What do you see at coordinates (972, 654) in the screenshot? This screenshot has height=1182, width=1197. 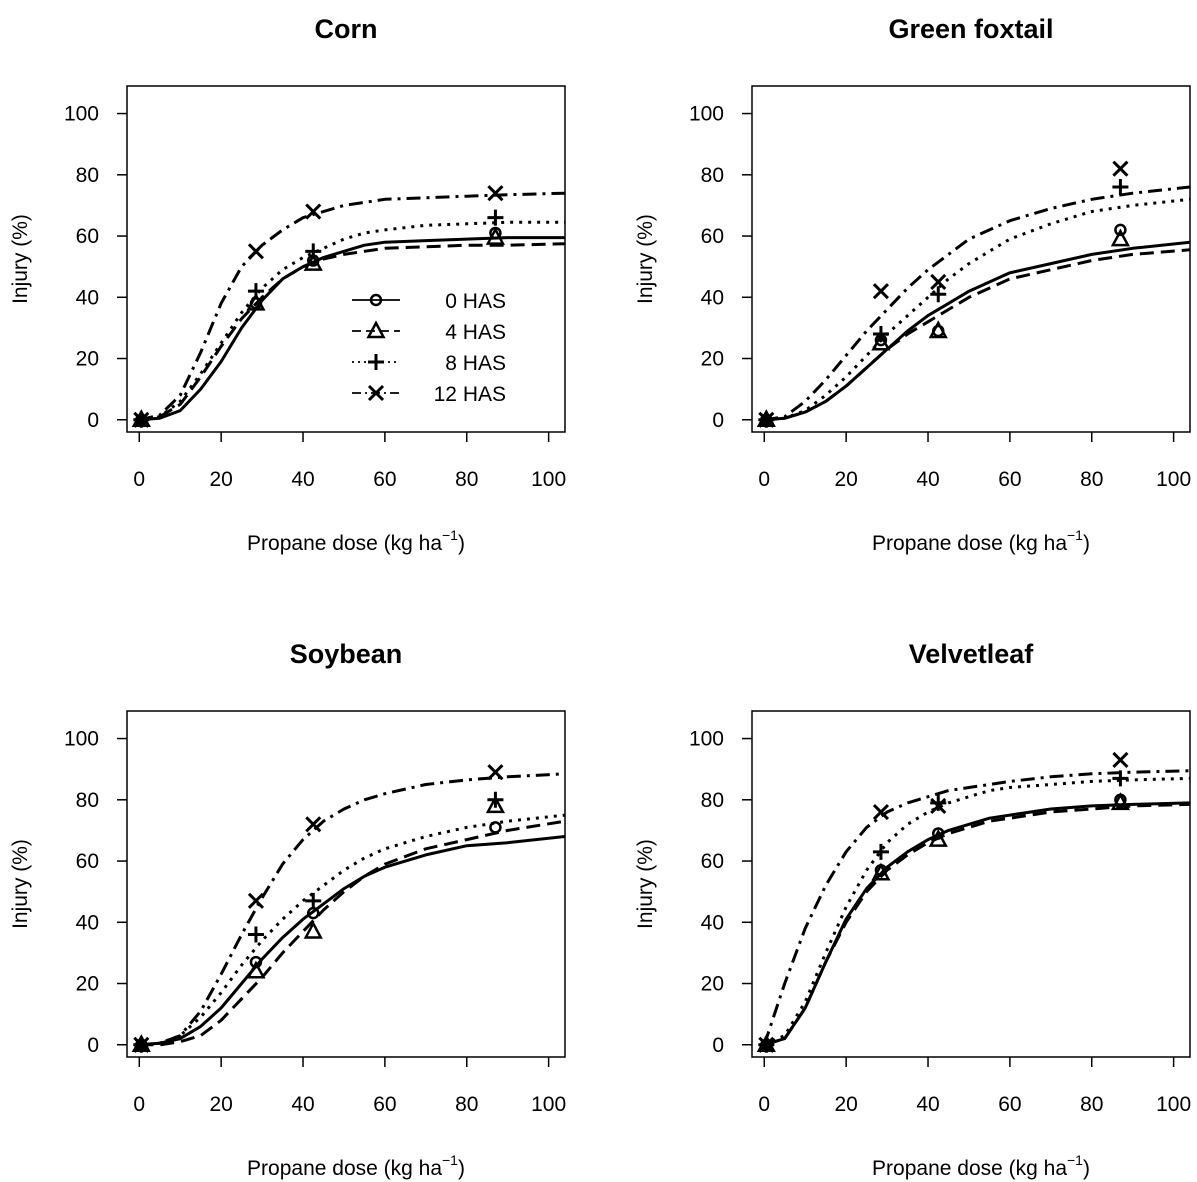 I see `panel-title: Velvetleaf` at bounding box center [972, 654].